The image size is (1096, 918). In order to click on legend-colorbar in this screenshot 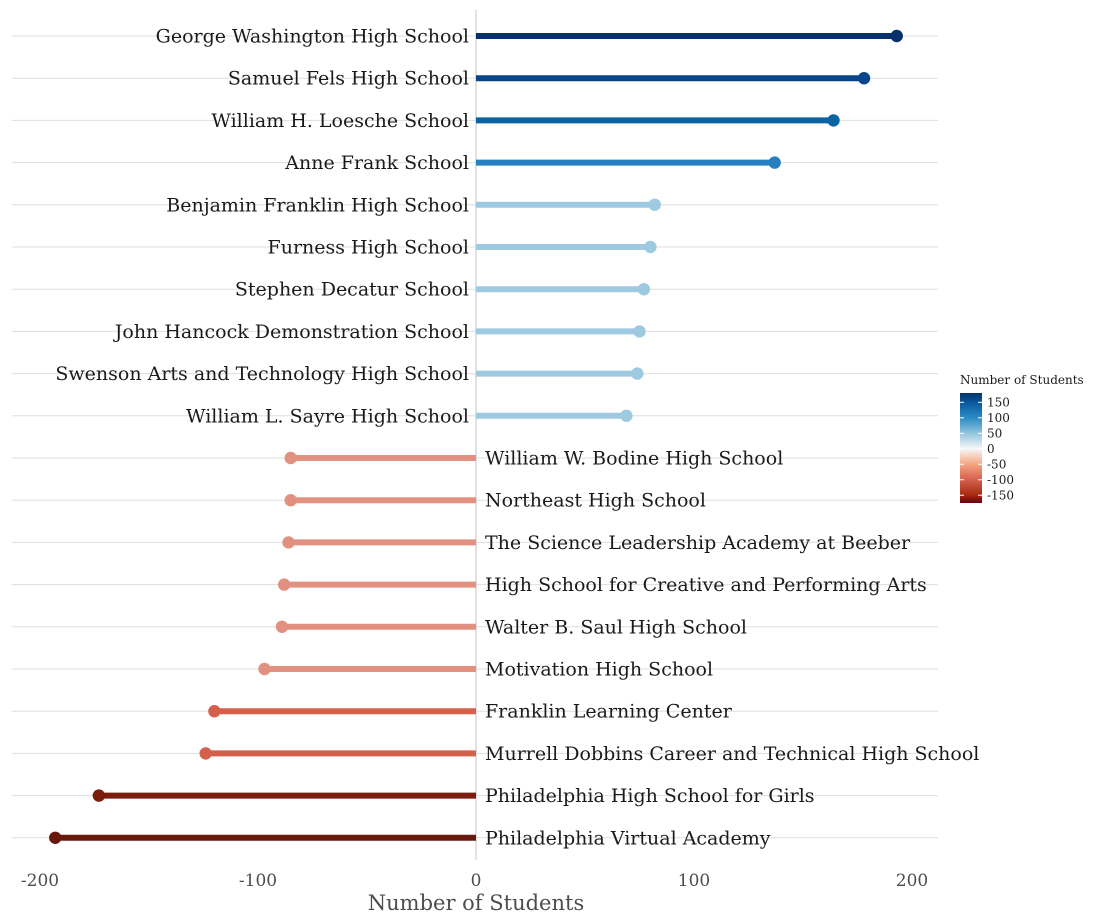, I will do `click(971, 448)`.